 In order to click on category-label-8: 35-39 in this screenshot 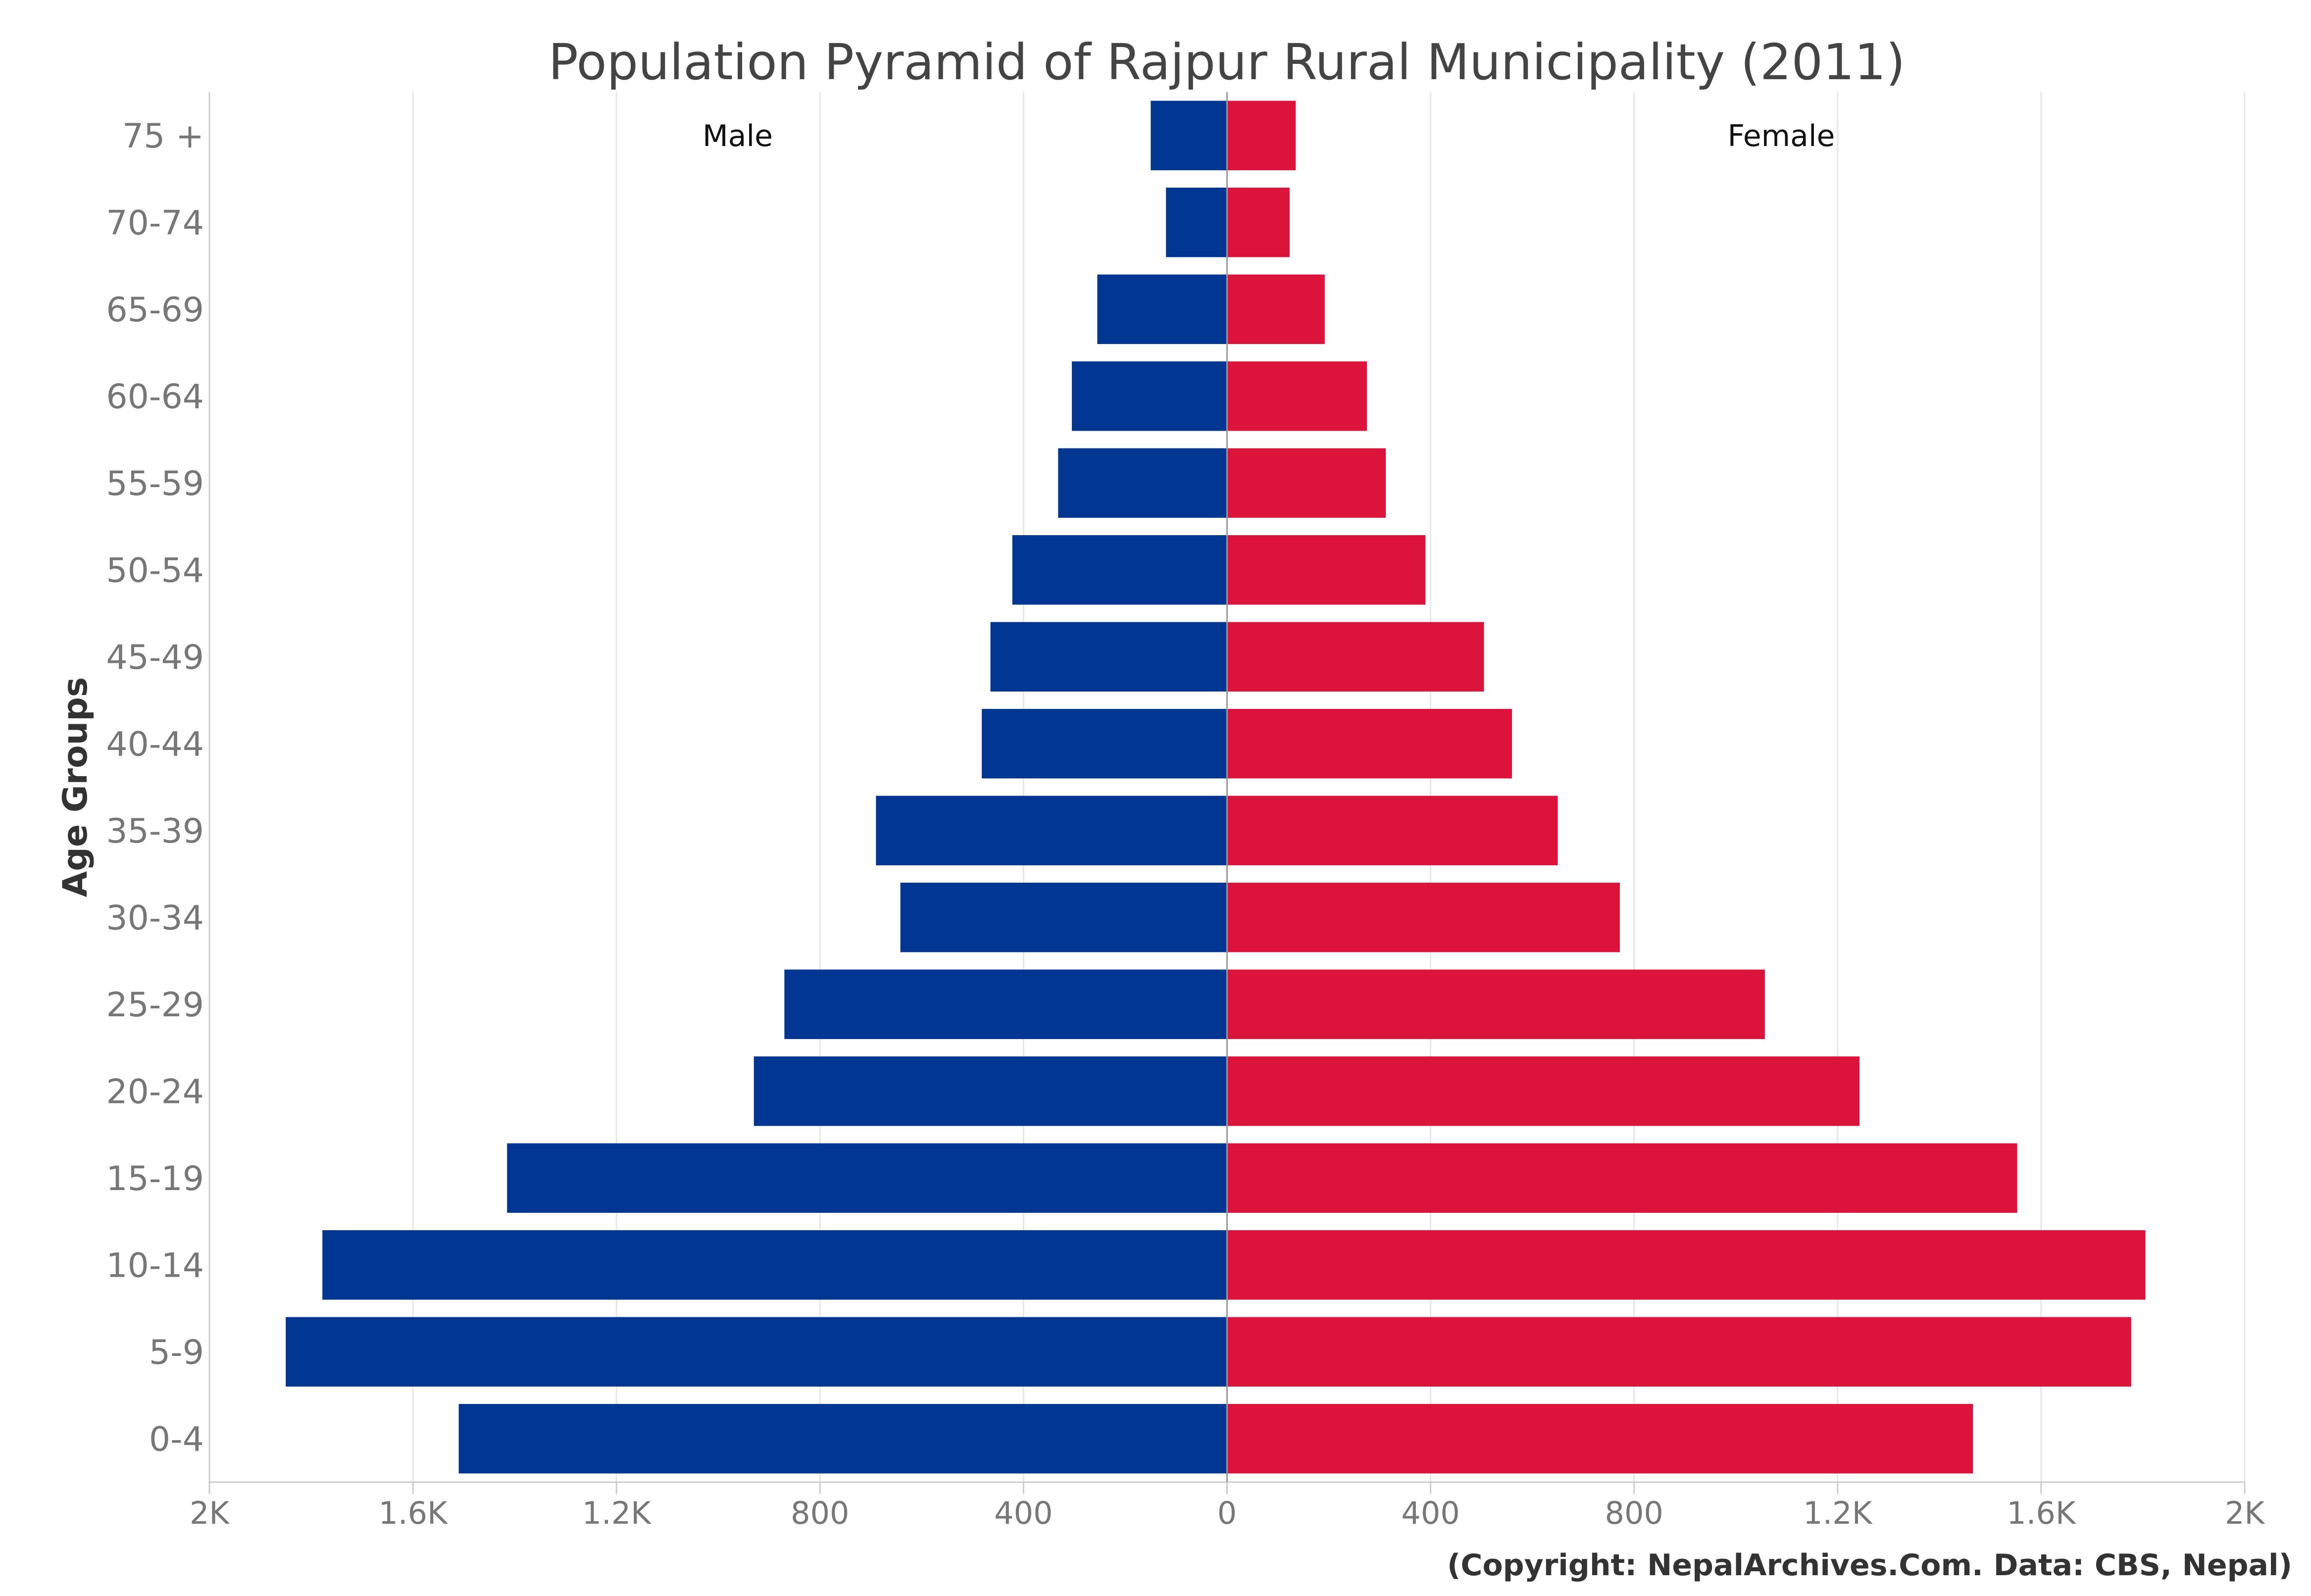, I will do `click(155, 831)`.